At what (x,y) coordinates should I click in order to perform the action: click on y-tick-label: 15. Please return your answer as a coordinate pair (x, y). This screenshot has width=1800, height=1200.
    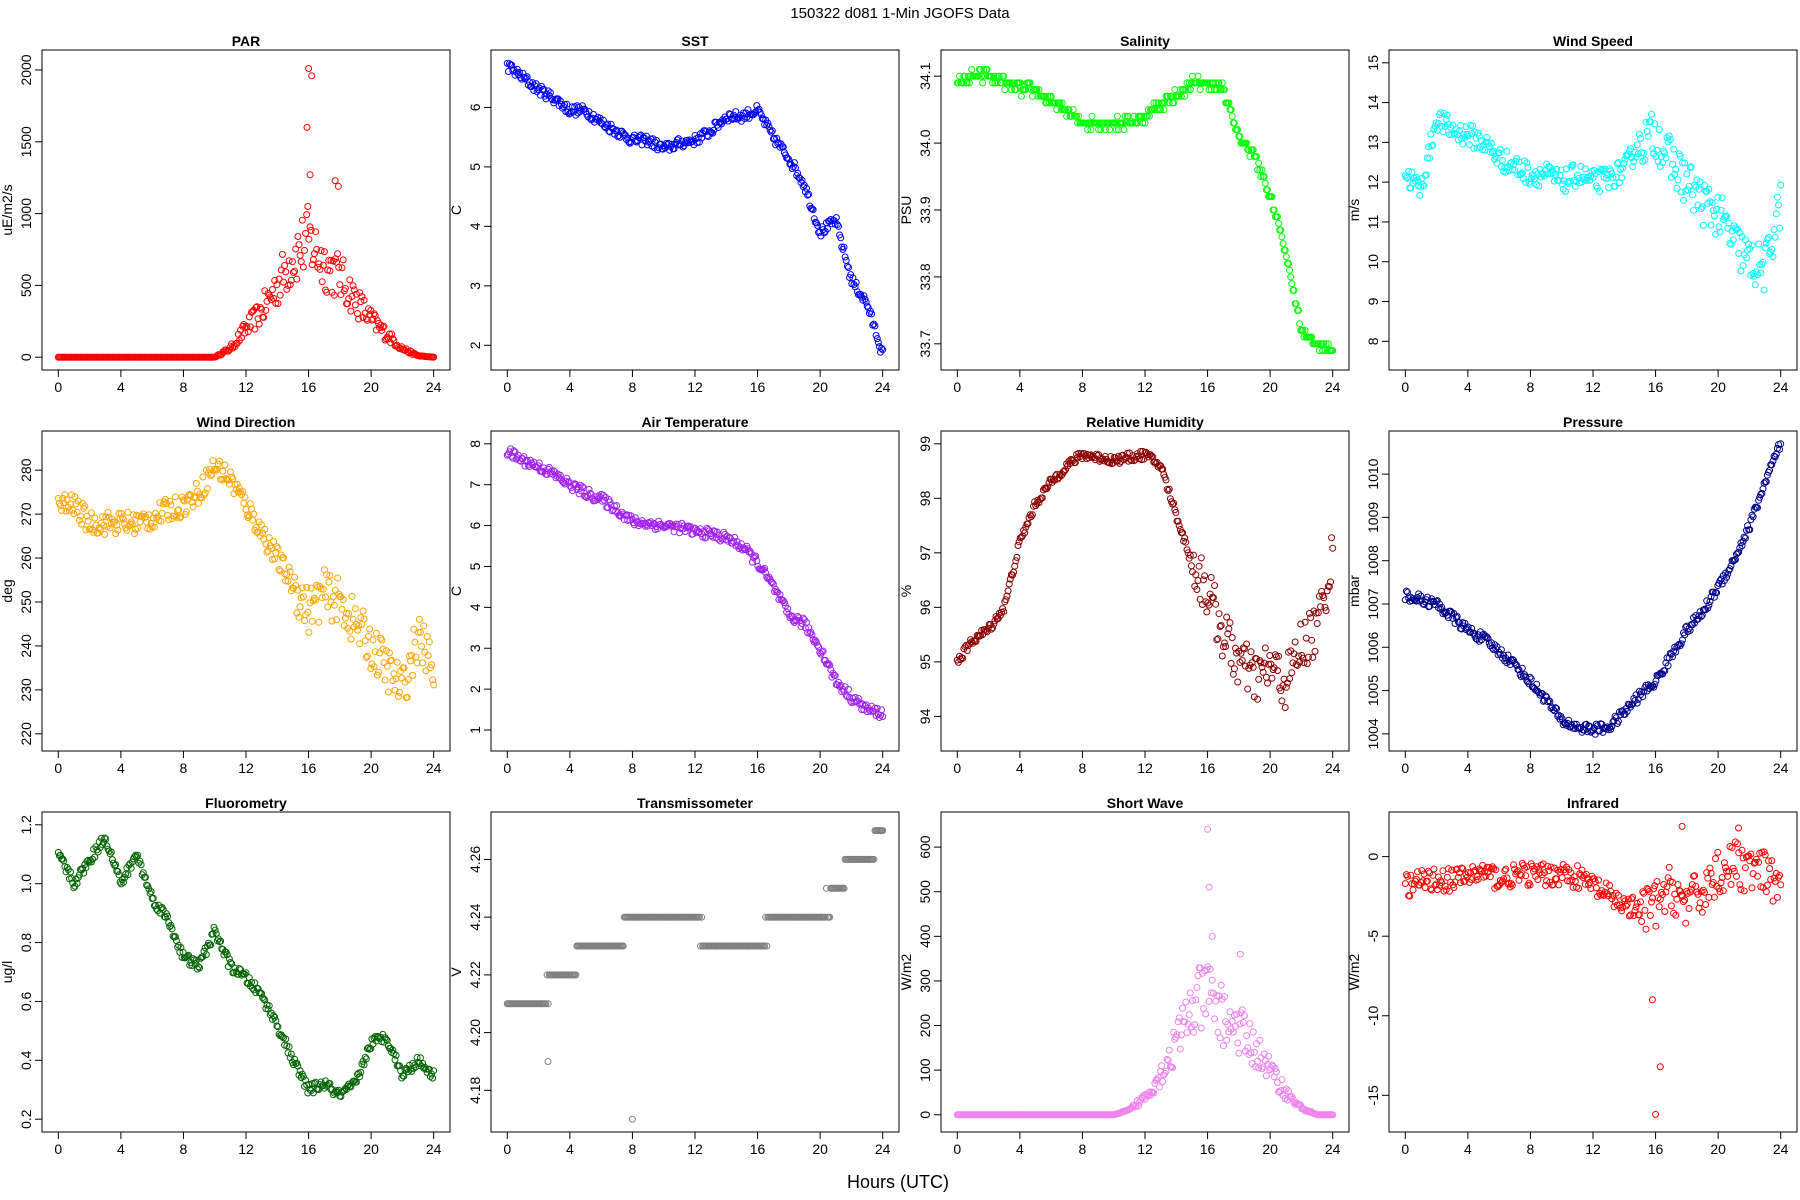
    Looking at the image, I should click on (1373, 63).